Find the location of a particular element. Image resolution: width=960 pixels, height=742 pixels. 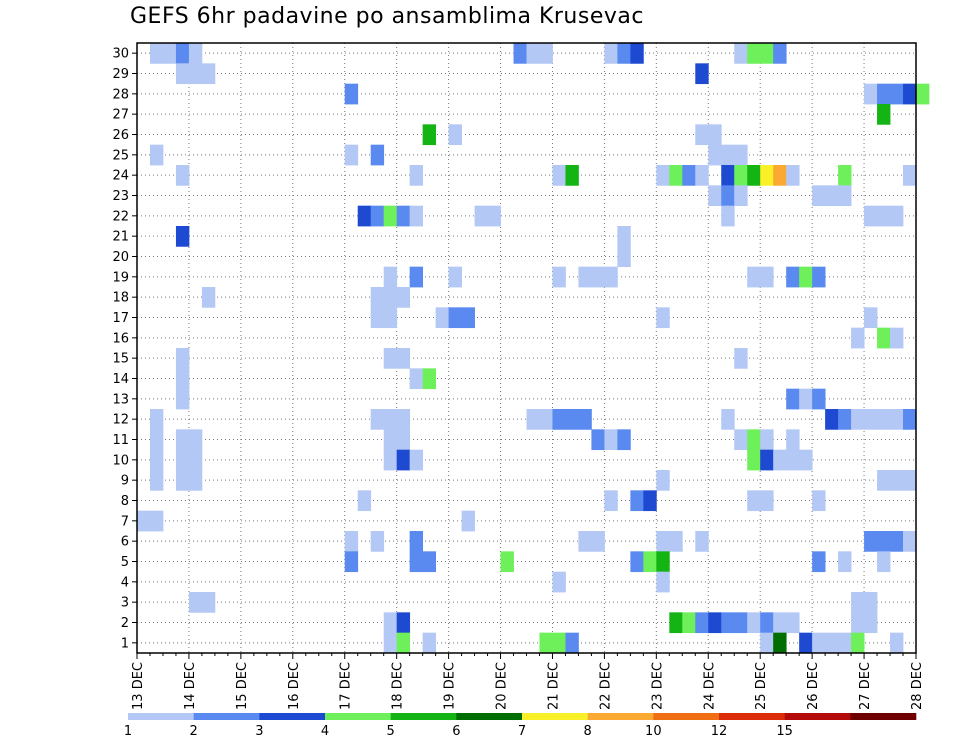

heatmap-cell-m8-t38 is located at coordinates (637, 501).